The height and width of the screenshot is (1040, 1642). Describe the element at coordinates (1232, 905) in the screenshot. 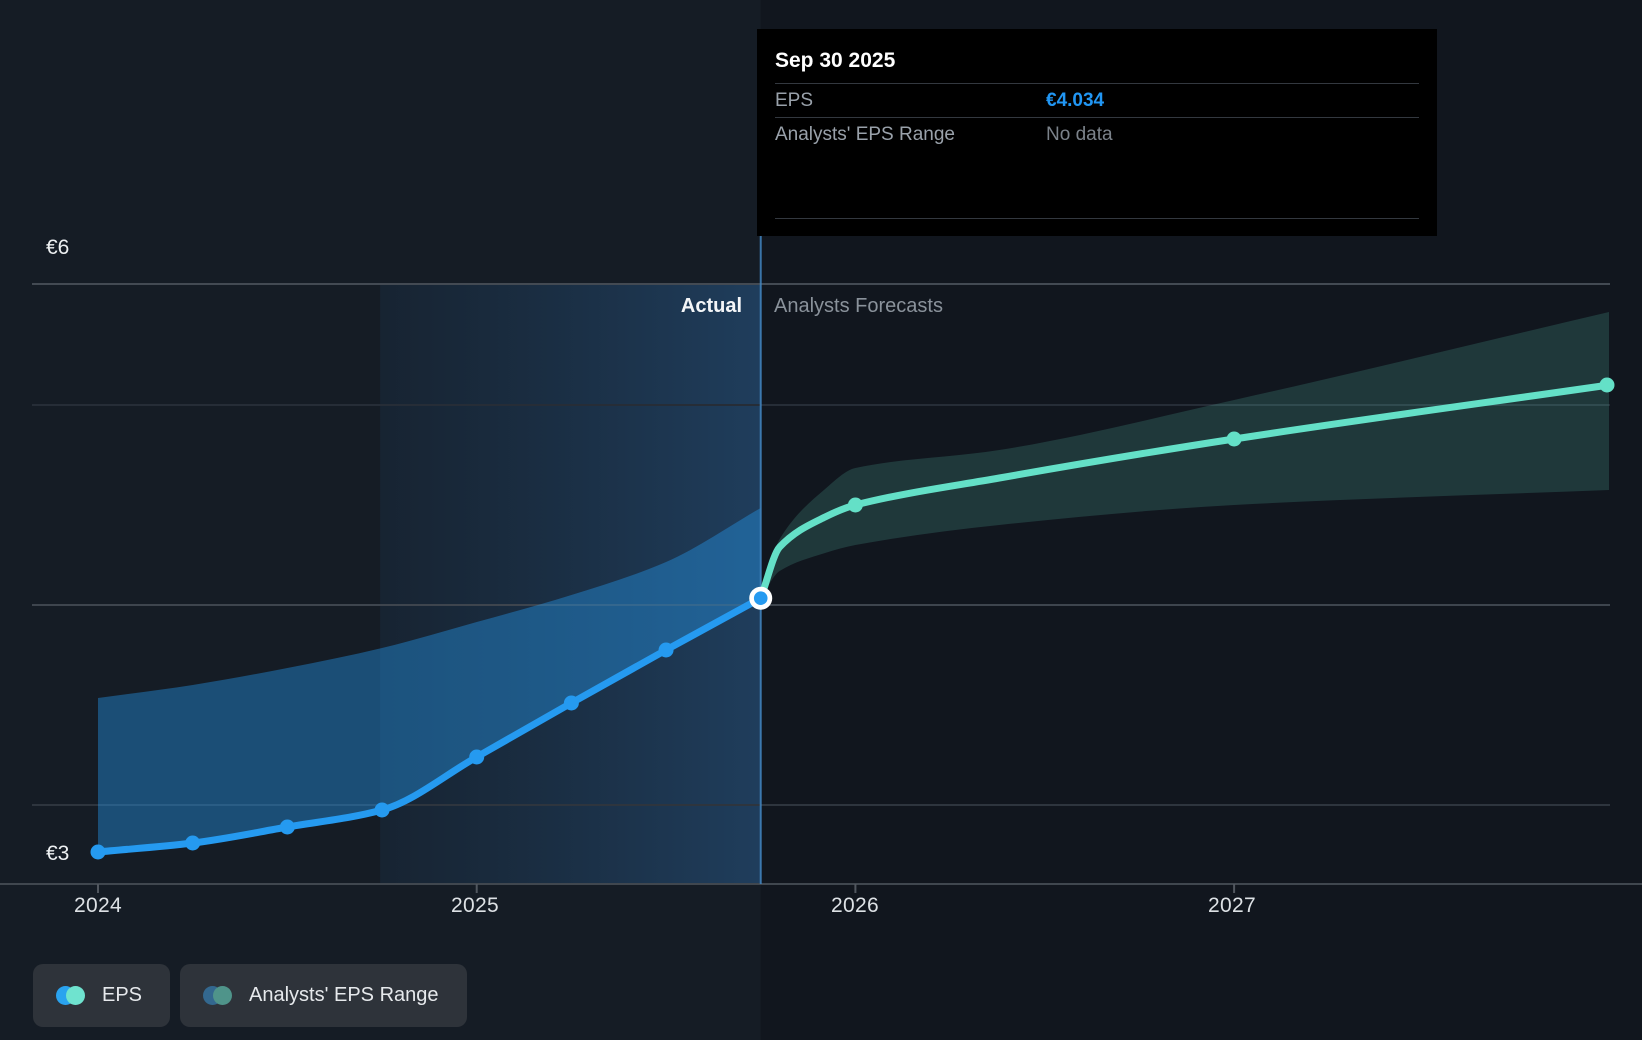

I see `x-axis-label-2027: 2027` at that location.